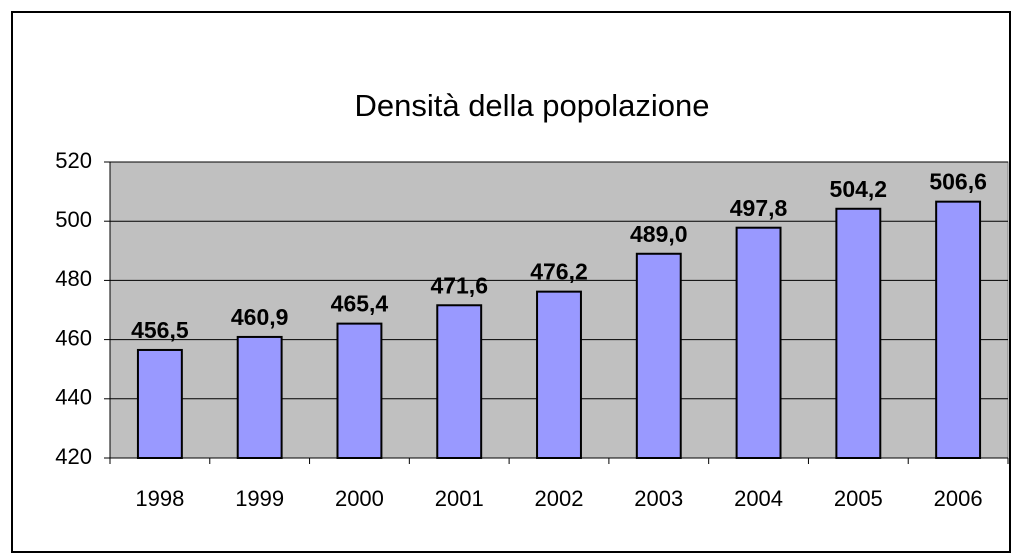 This screenshot has width=1020, height=558. Describe the element at coordinates (658, 498) in the screenshot. I see `x-tick-label: 2003` at that location.